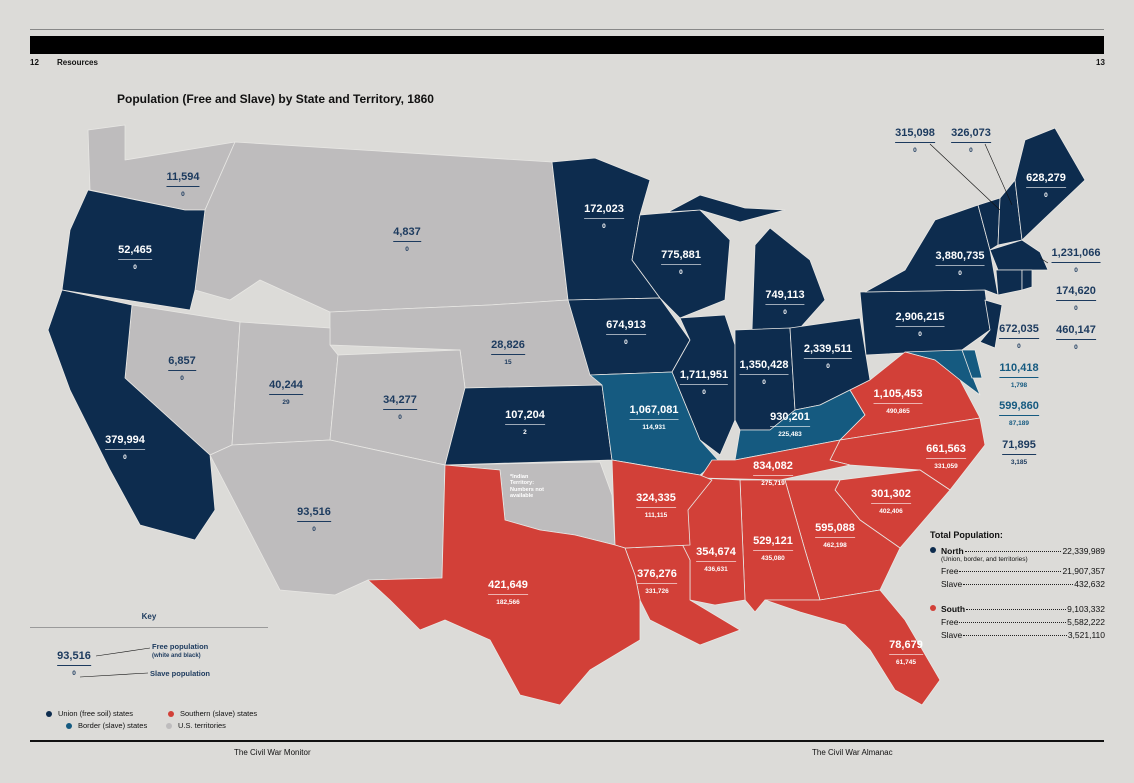 This screenshot has height=783, width=1134. What do you see at coordinates (960, 263) in the screenshot?
I see `label-ny: 3,880,735 0` at bounding box center [960, 263].